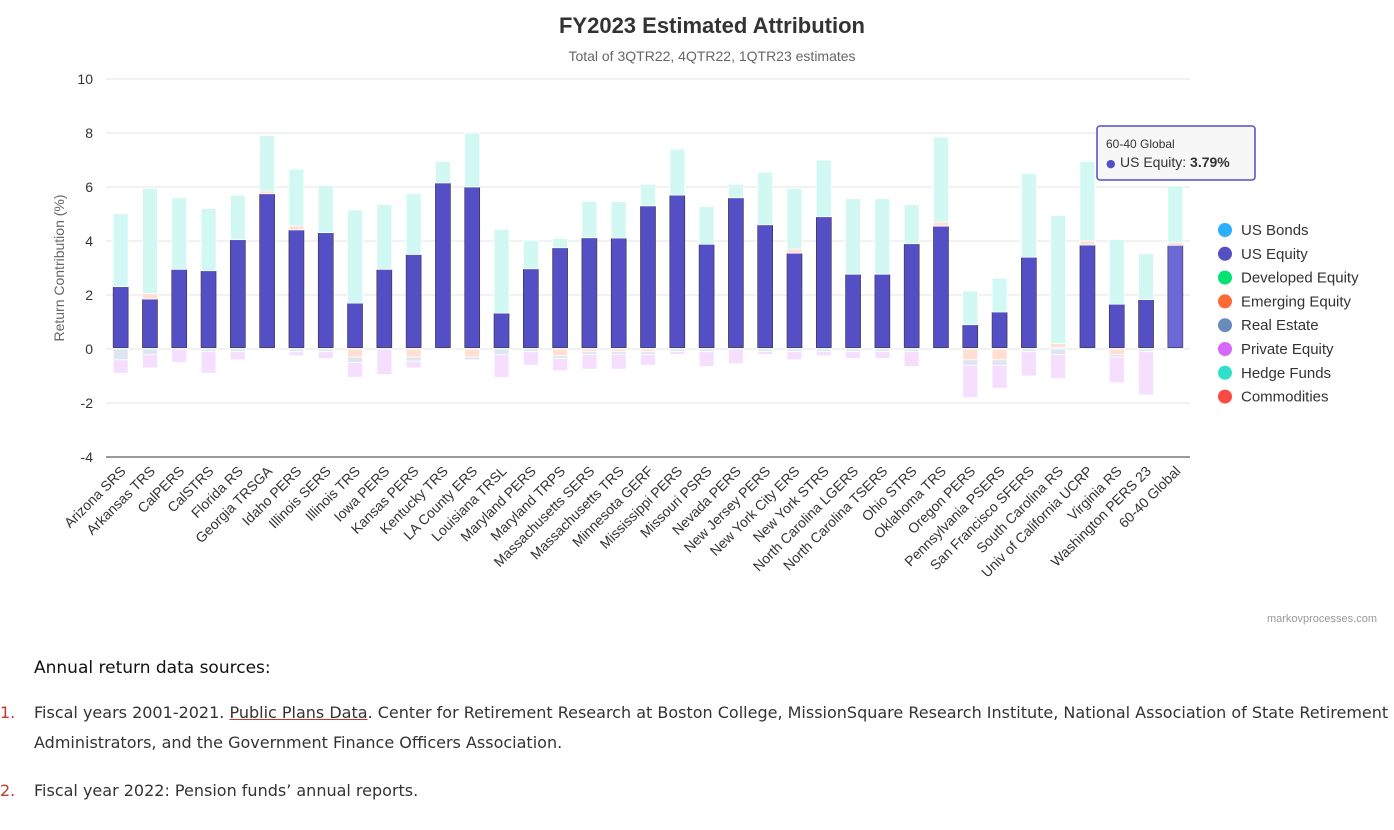 The image size is (1394, 830). I want to click on chart-credit: markovprocesses.com, so click(1322, 619).